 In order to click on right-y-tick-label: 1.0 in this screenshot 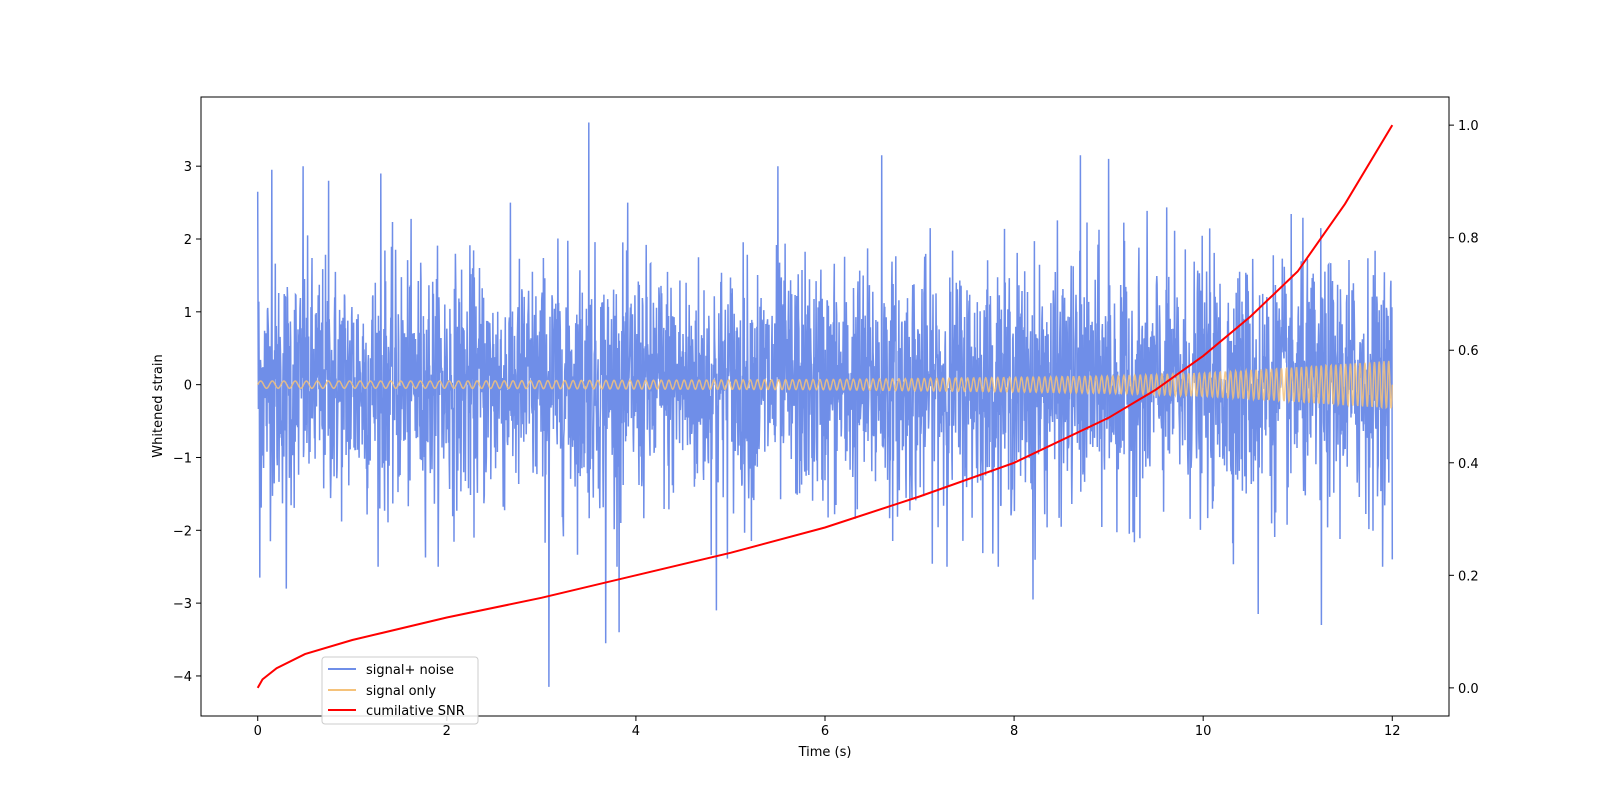, I will do `click(1468, 126)`.